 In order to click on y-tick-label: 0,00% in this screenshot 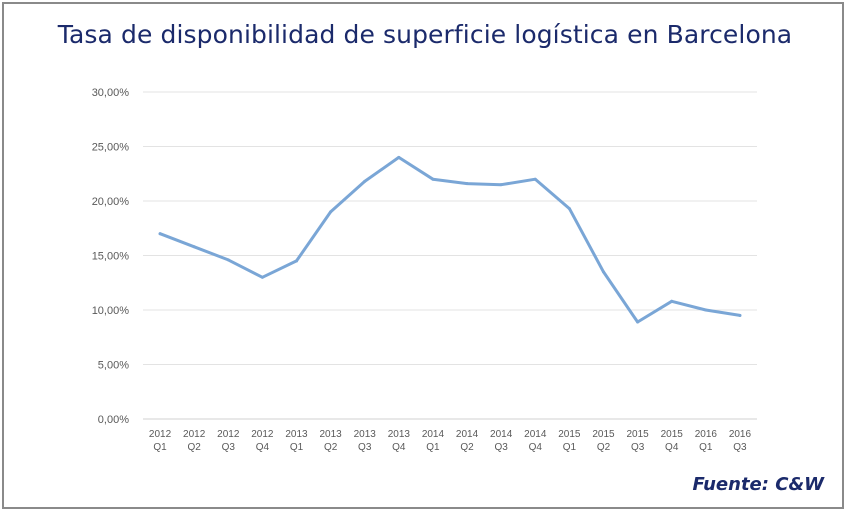, I will do `click(113, 420)`.